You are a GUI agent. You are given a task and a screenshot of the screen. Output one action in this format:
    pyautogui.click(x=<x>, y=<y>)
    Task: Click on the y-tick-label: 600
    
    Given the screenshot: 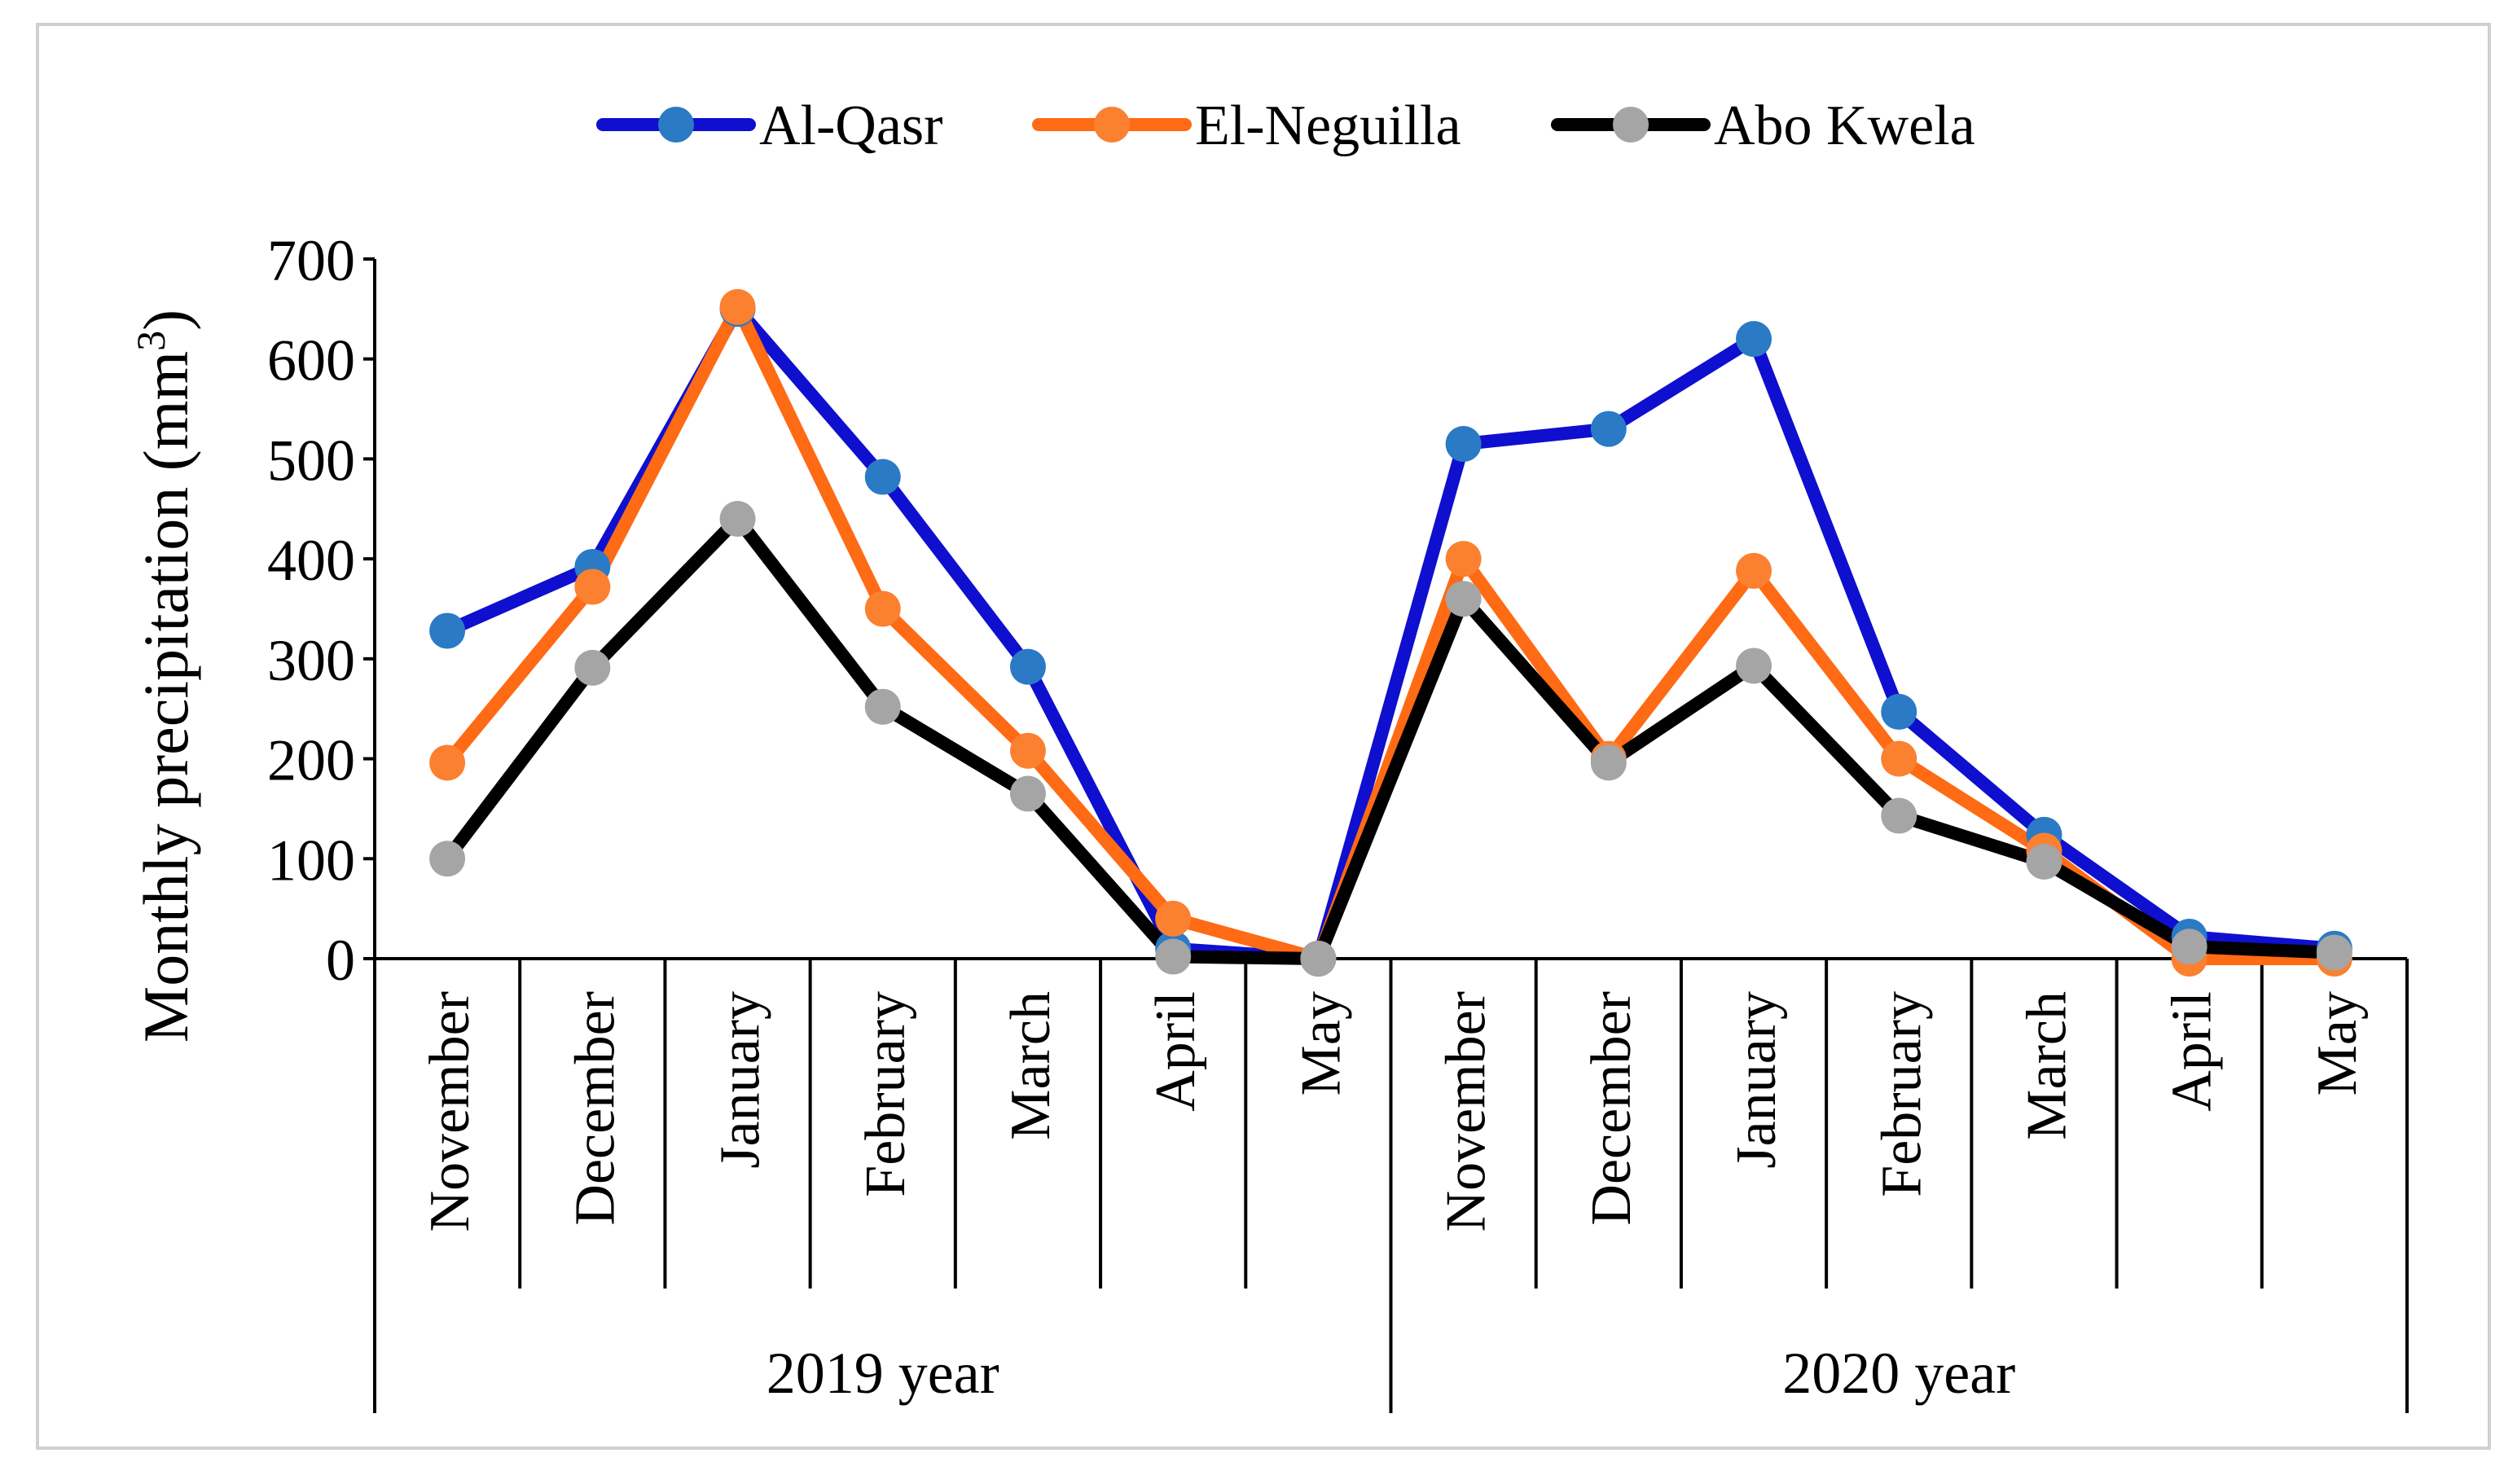 What is the action you would take?
    pyautogui.click(x=311, y=360)
    